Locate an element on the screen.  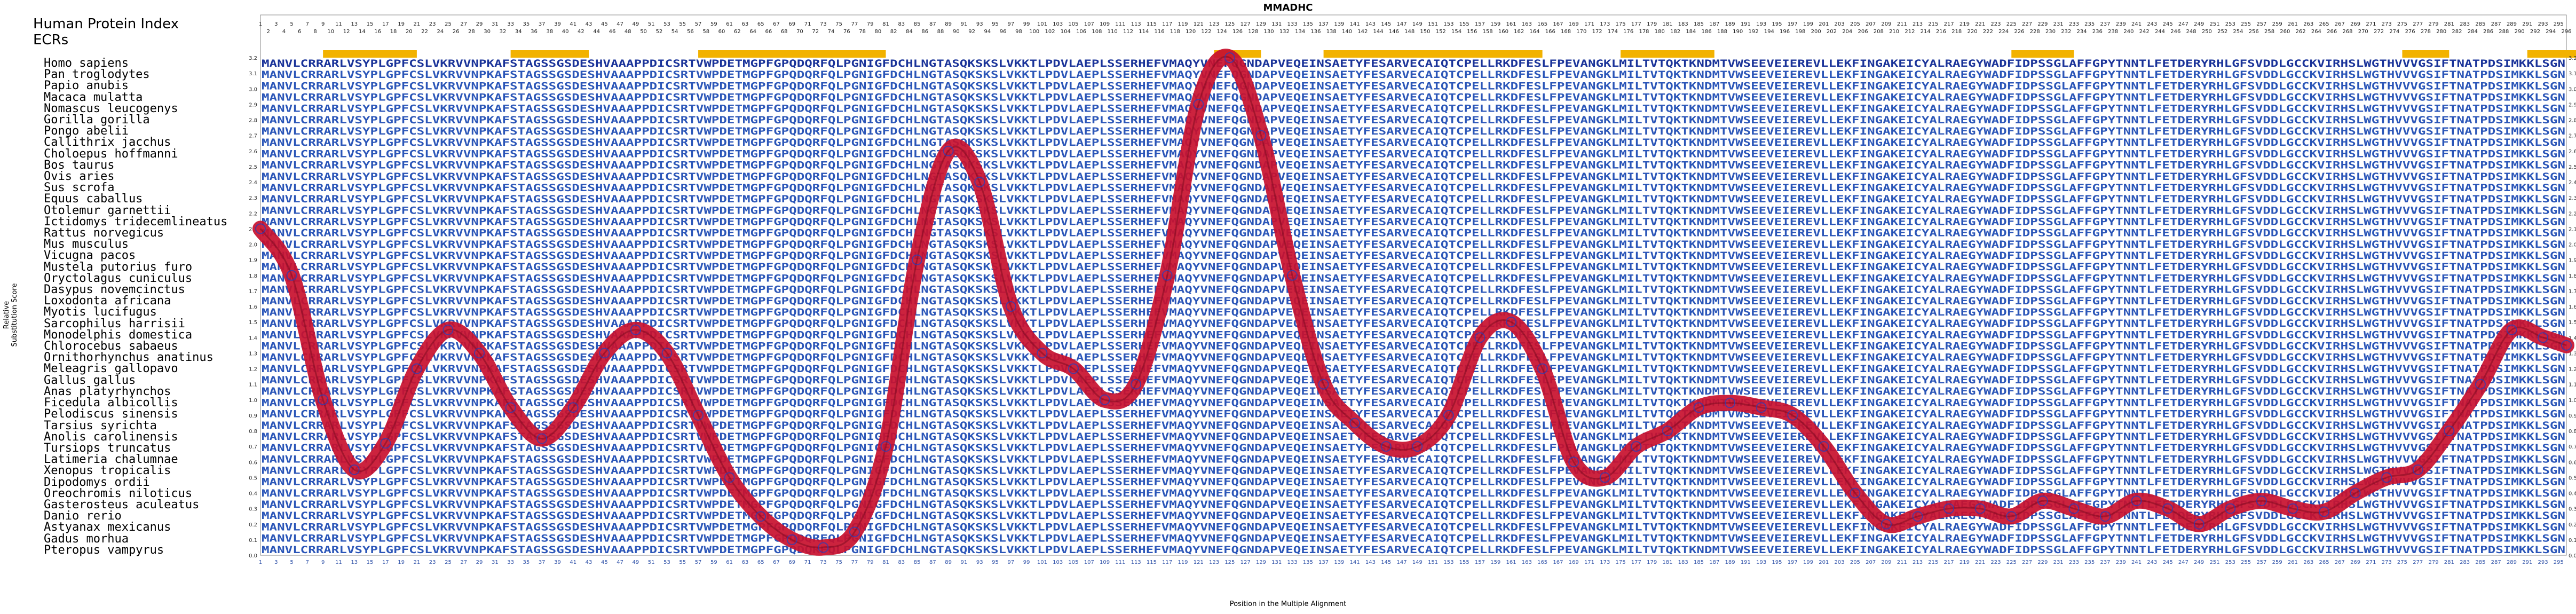
x-tick-label-bottom: 265 is located at coordinates (2324, 562).